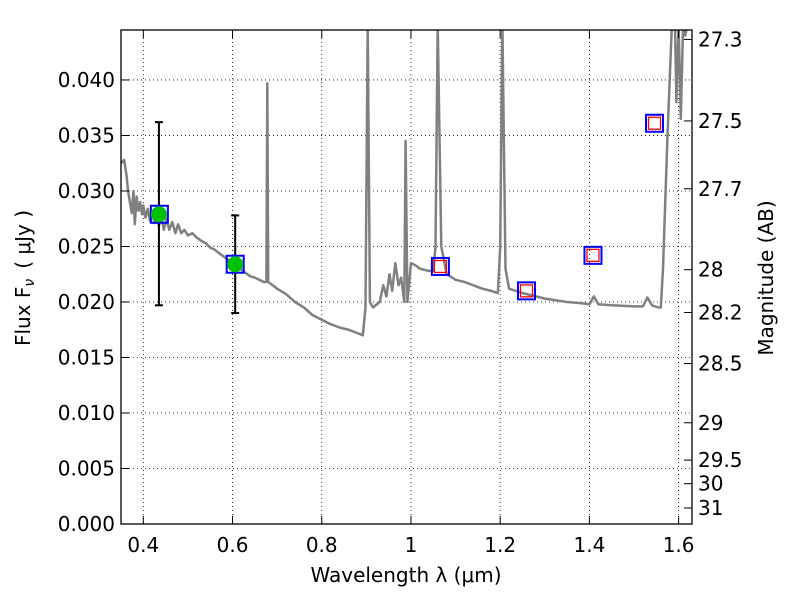 This screenshot has width=800, height=600. I want to click on y-tick-label: 0.040, so click(86, 80).